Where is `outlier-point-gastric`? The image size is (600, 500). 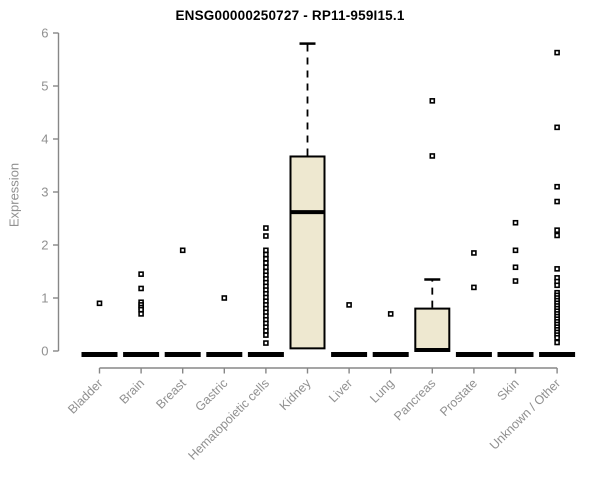 outlier-point-gastric is located at coordinates (224, 298).